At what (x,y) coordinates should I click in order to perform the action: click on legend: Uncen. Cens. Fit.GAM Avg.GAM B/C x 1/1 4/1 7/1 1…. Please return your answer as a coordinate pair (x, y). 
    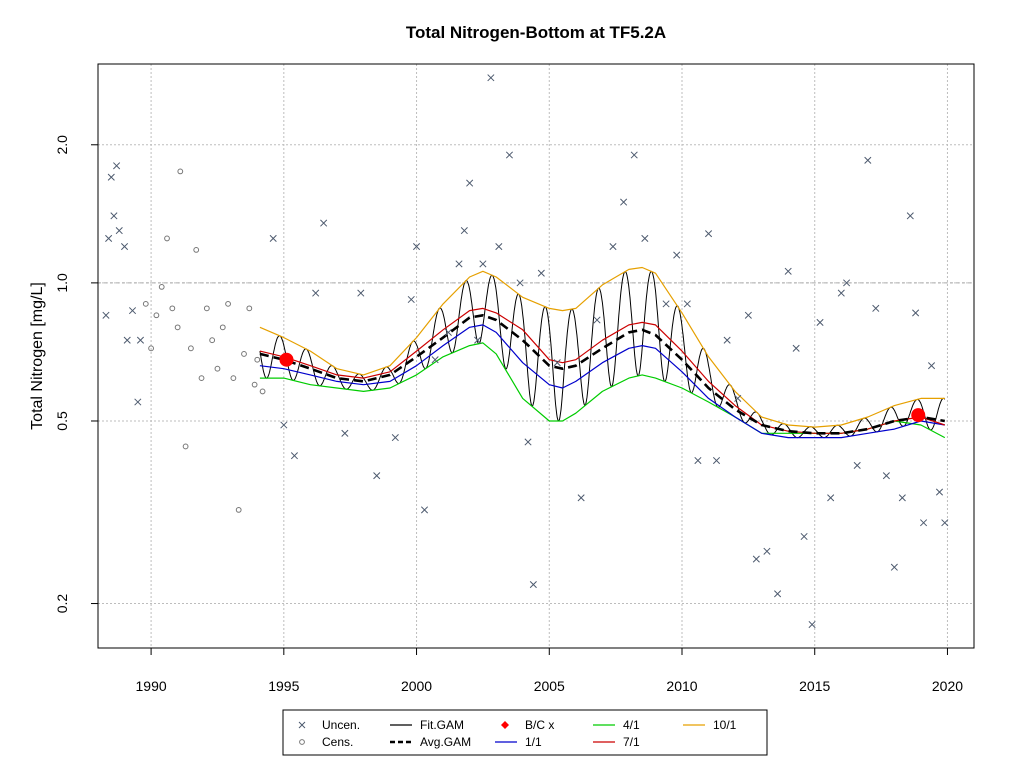
    Looking at the image, I should click on (525, 732).